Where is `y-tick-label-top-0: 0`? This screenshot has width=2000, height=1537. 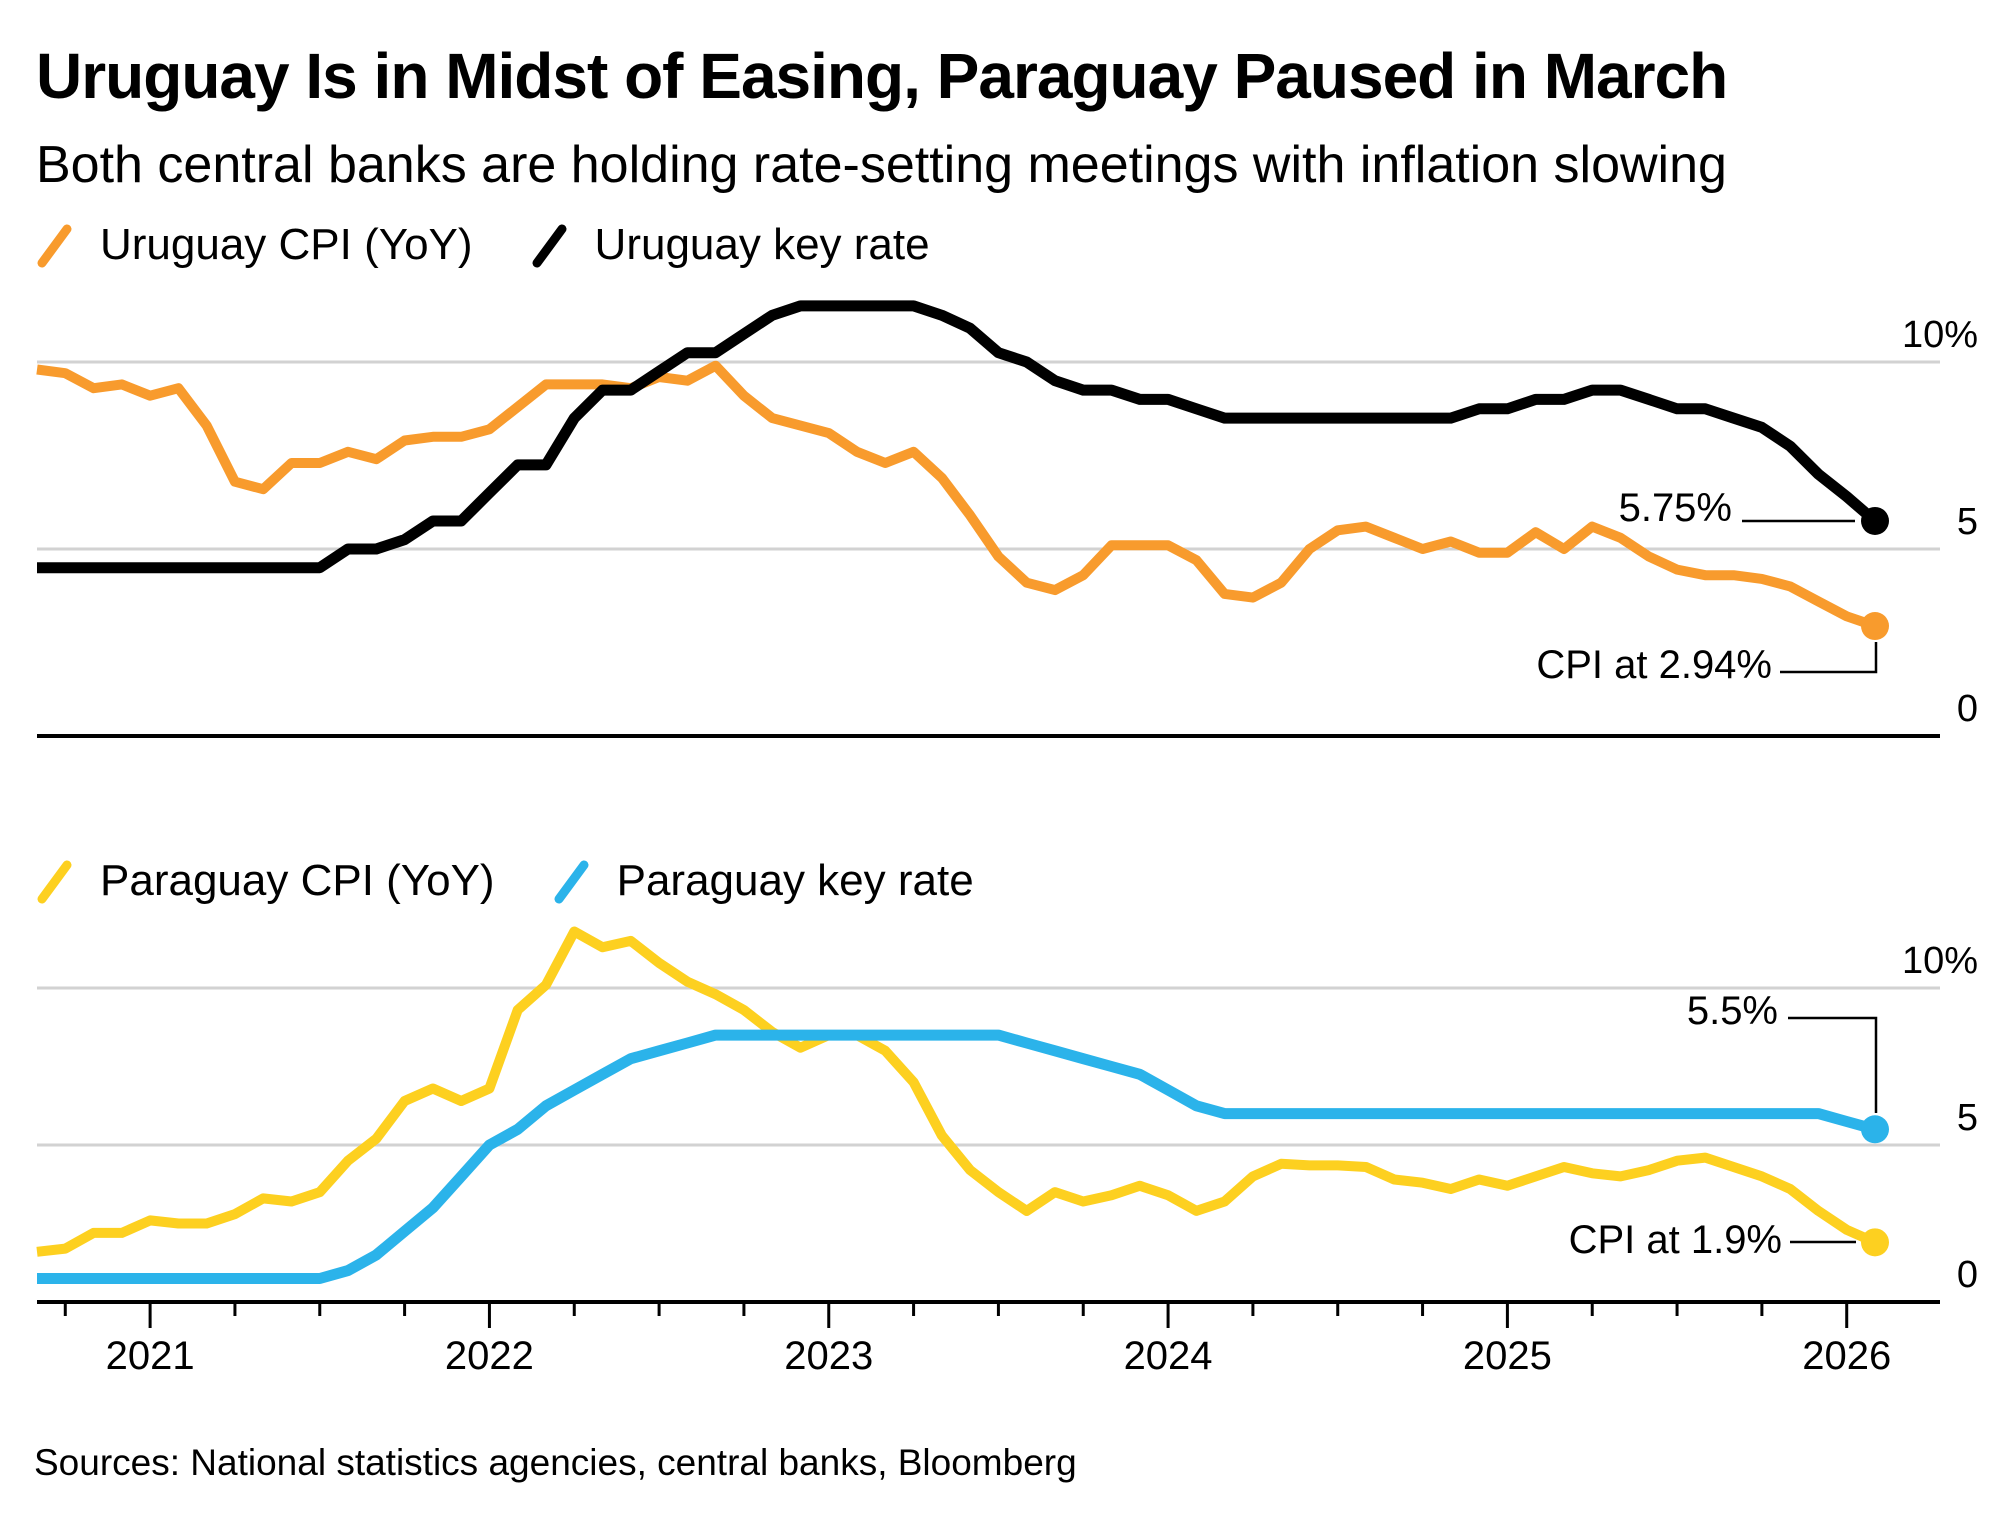 y-tick-label-top-0: 0 is located at coordinates (1967, 709).